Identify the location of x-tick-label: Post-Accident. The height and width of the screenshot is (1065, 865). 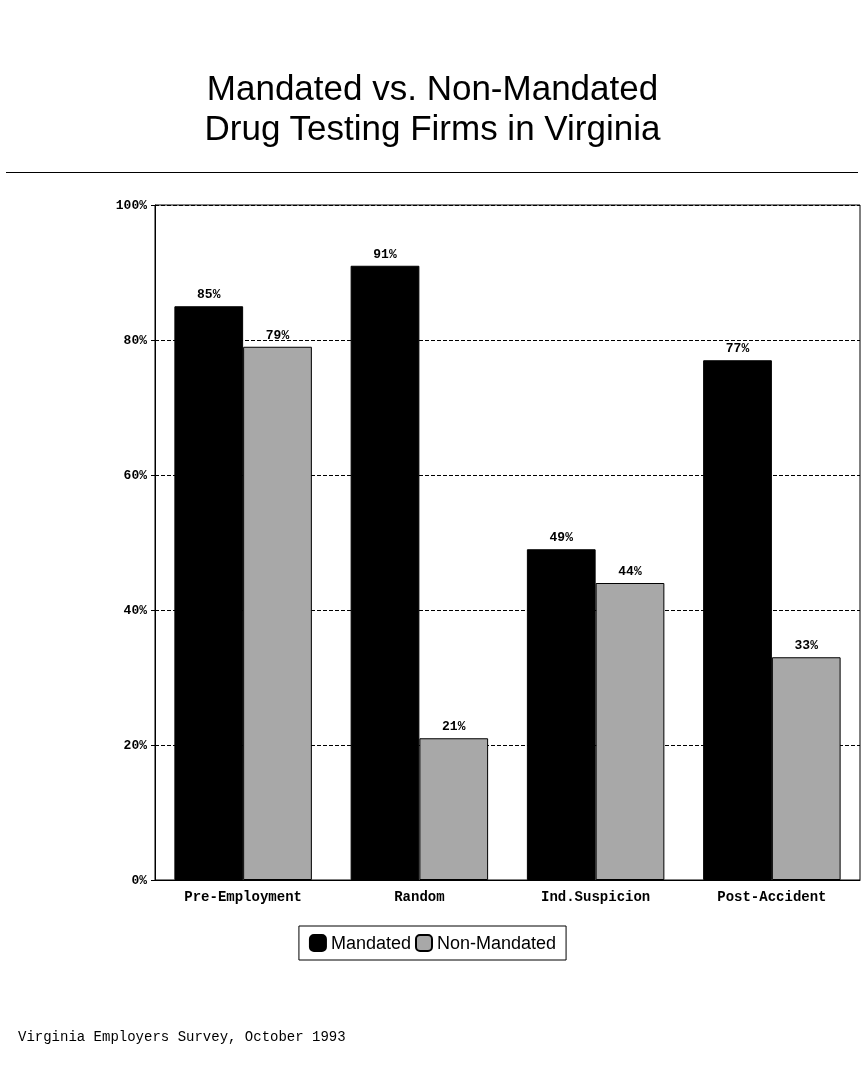
(772, 897).